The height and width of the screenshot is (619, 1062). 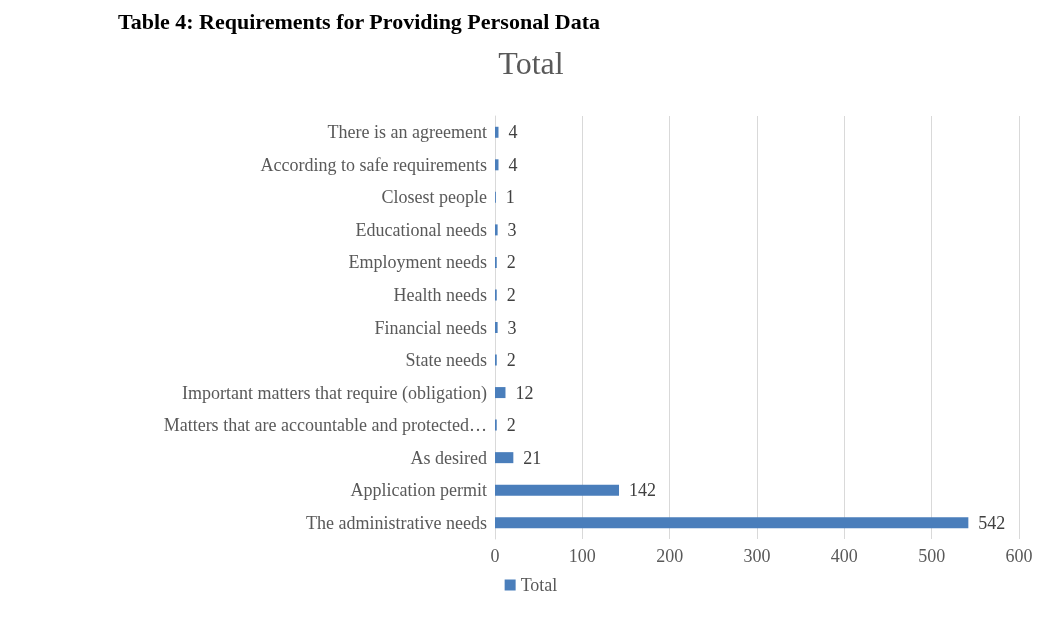 What do you see at coordinates (446, 360) in the screenshot?
I see `y-tick-label: State needs` at bounding box center [446, 360].